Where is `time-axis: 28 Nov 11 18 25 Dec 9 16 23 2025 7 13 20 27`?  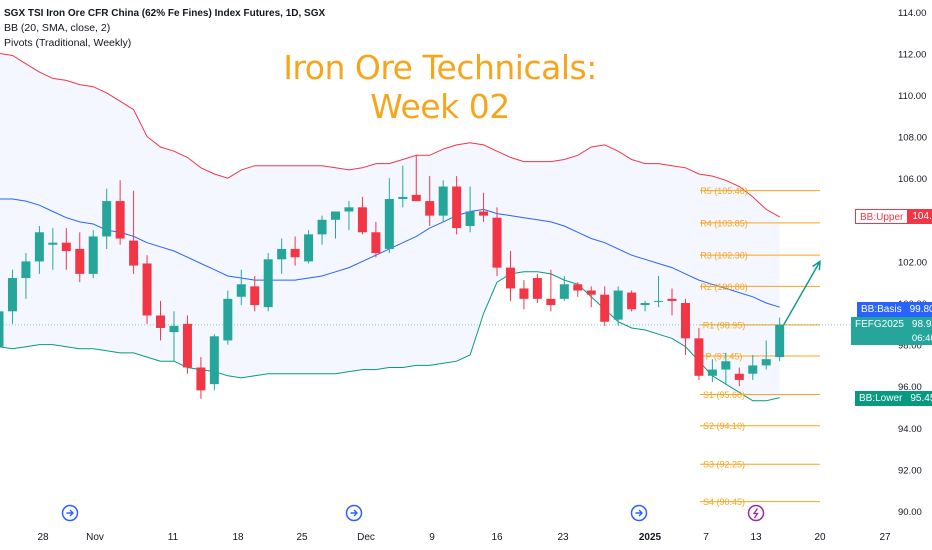
time-axis: 28 Nov 11 18 25 Dec 9 16 23 2025 7 13 20 27 is located at coordinates (464, 537).